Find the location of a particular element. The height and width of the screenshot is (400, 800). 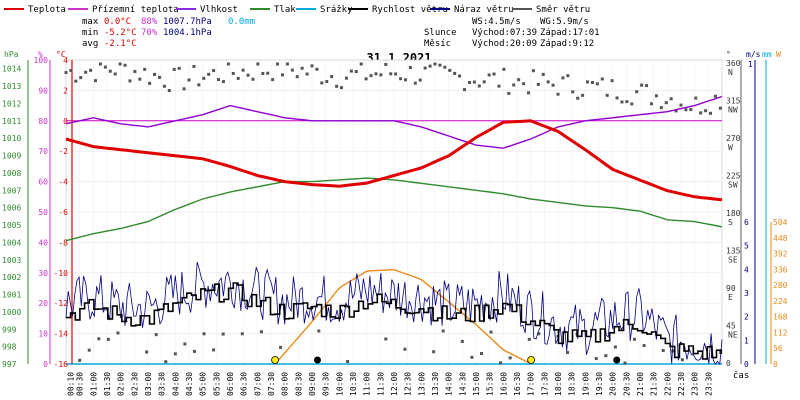

temperature-tick: -4 is located at coordinates (63, 182).